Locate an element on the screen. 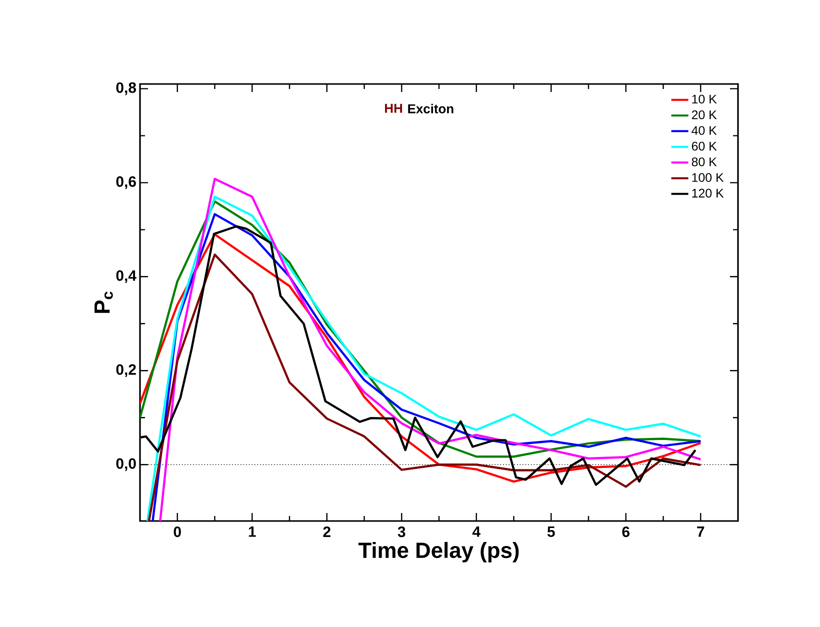 This screenshot has width=820, height=627. x-tick-label: 0 is located at coordinates (177, 532).